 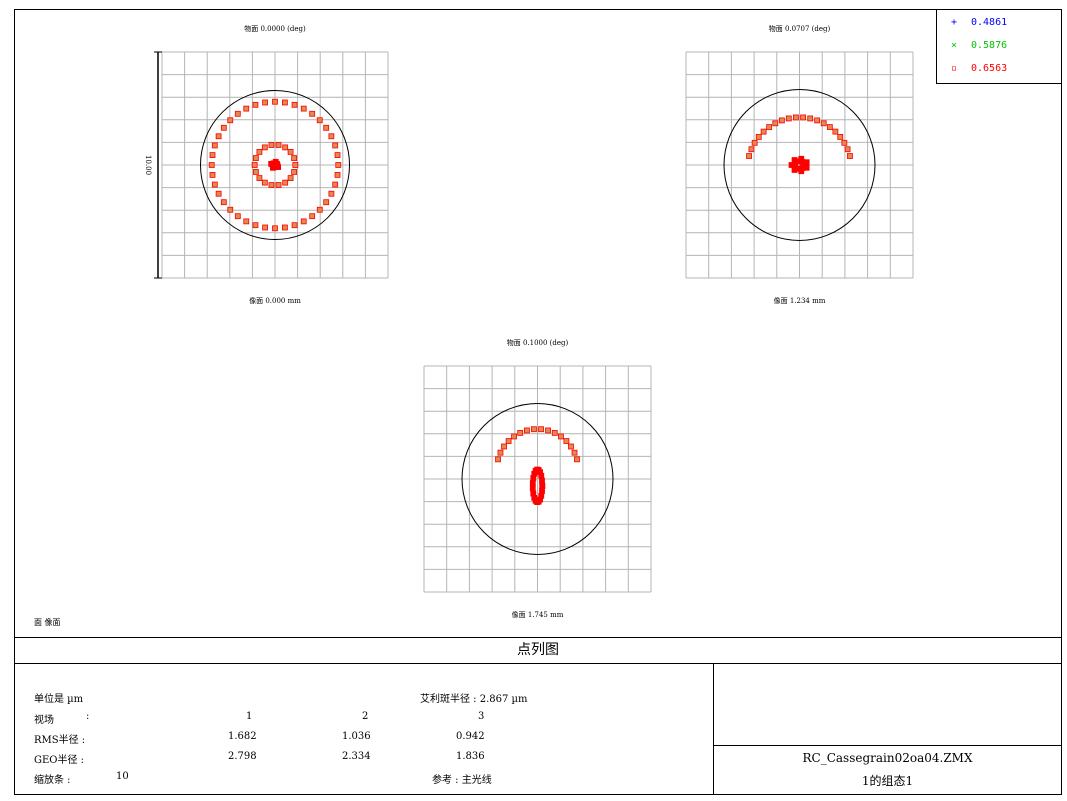 I want to click on surface-label: 面 像面, so click(x=47, y=622).